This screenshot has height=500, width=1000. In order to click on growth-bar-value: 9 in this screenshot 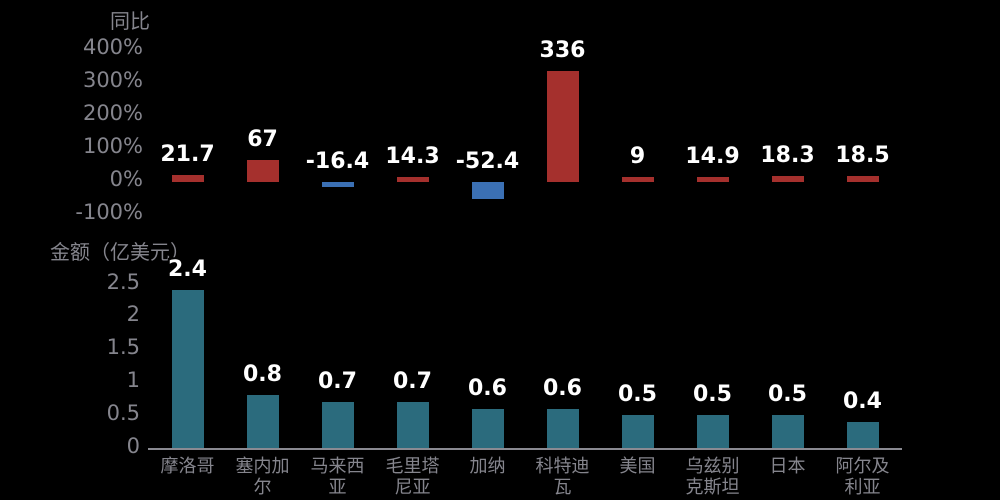, I will do `click(637, 156)`.